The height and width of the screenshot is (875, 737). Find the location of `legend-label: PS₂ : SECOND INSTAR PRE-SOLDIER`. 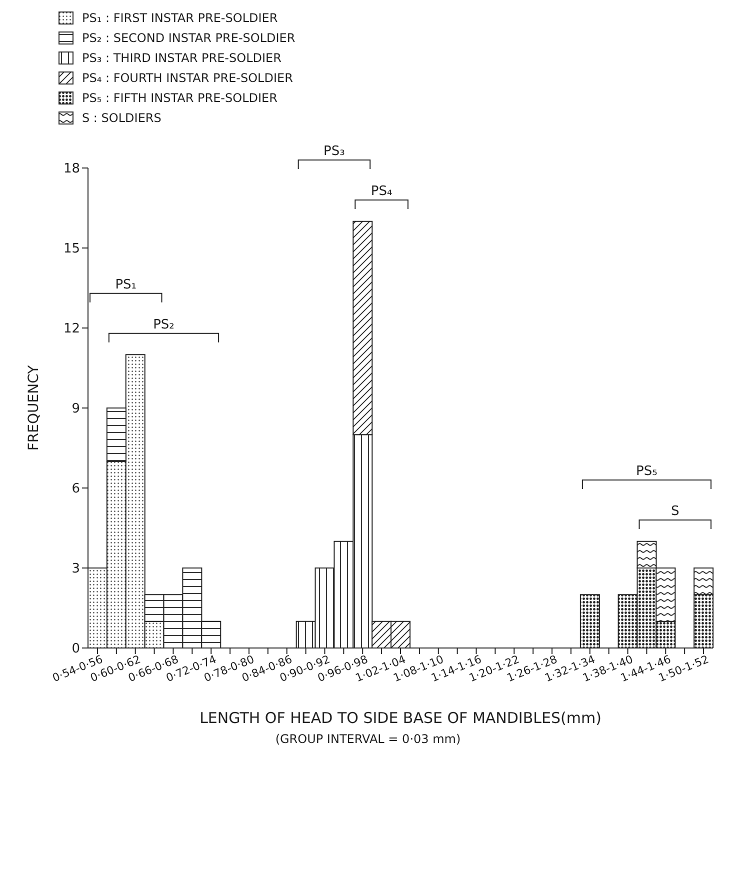

legend-label: PS₂ : SECOND INSTAR PRE-SOLDIER is located at coordinates (189, 38).